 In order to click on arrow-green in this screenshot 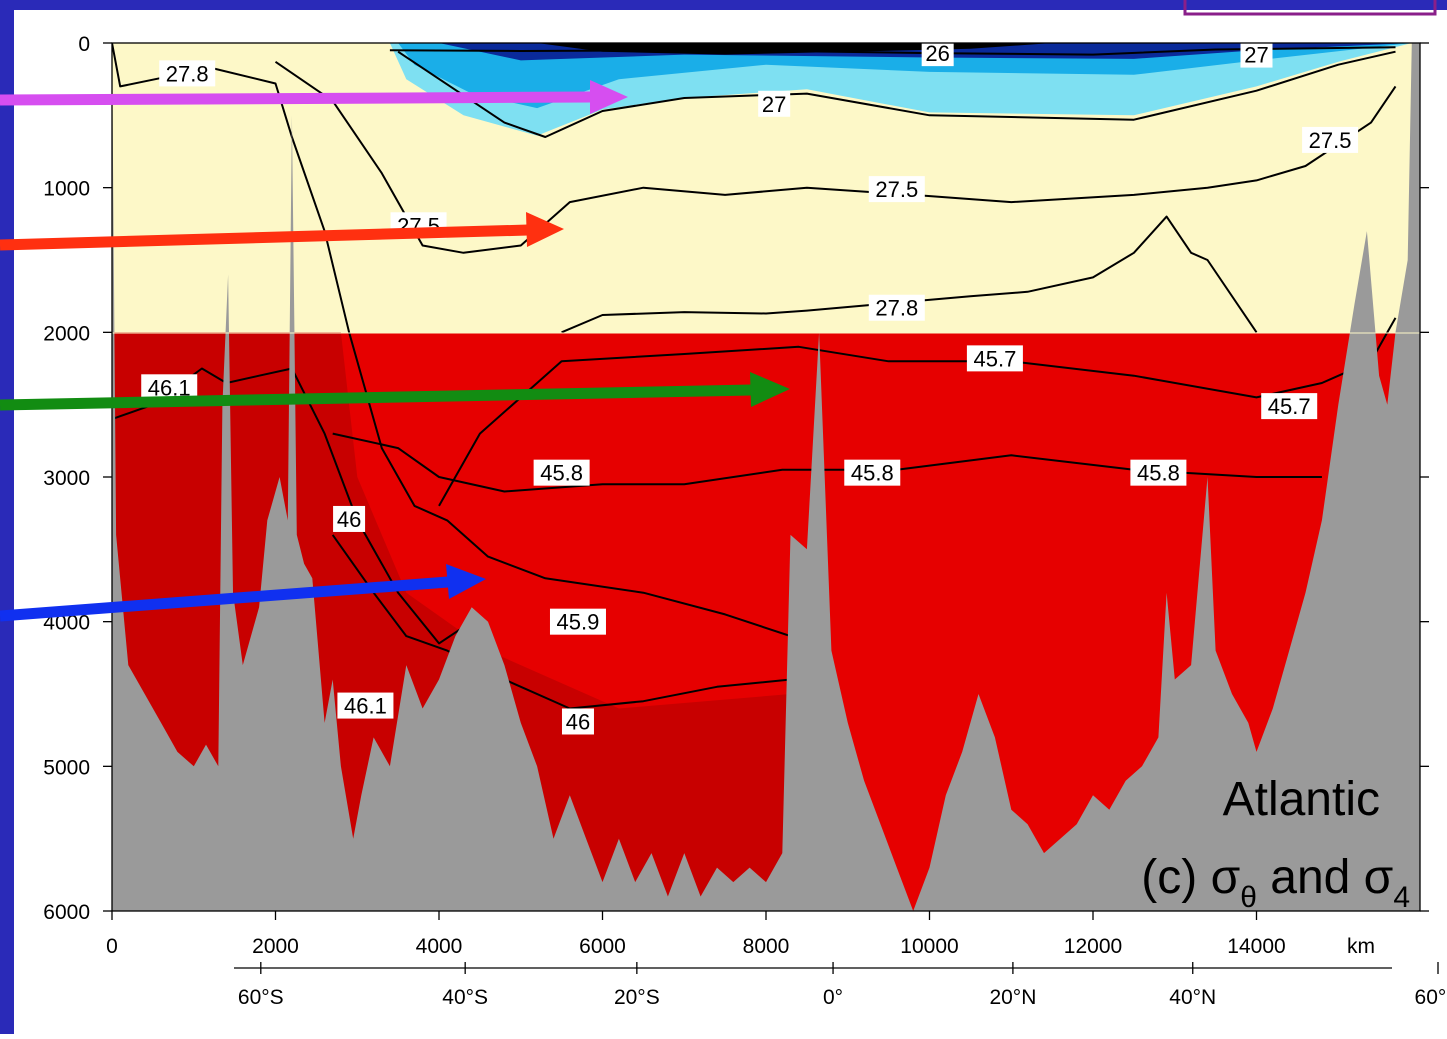, I will do `click(395, 391)`.